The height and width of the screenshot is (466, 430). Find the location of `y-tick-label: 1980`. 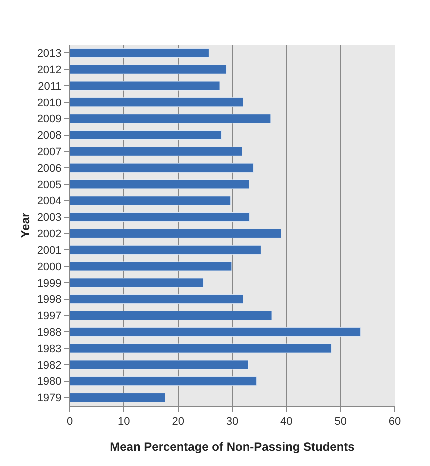

y-tick-label: 1980 is located at coordinates (49, 382).